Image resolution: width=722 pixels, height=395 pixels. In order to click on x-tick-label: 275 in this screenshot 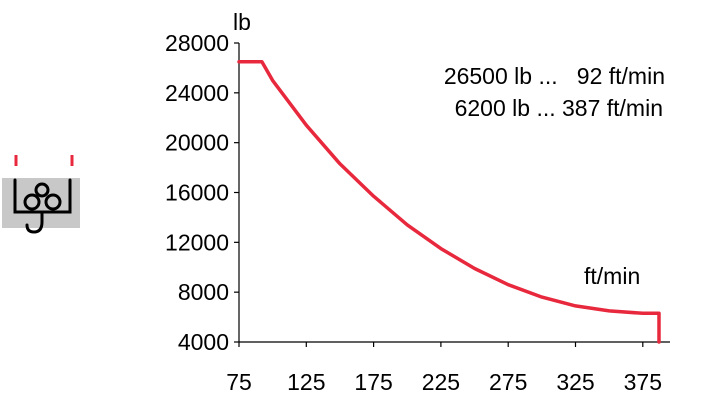, I will do `click(508, 382)`.